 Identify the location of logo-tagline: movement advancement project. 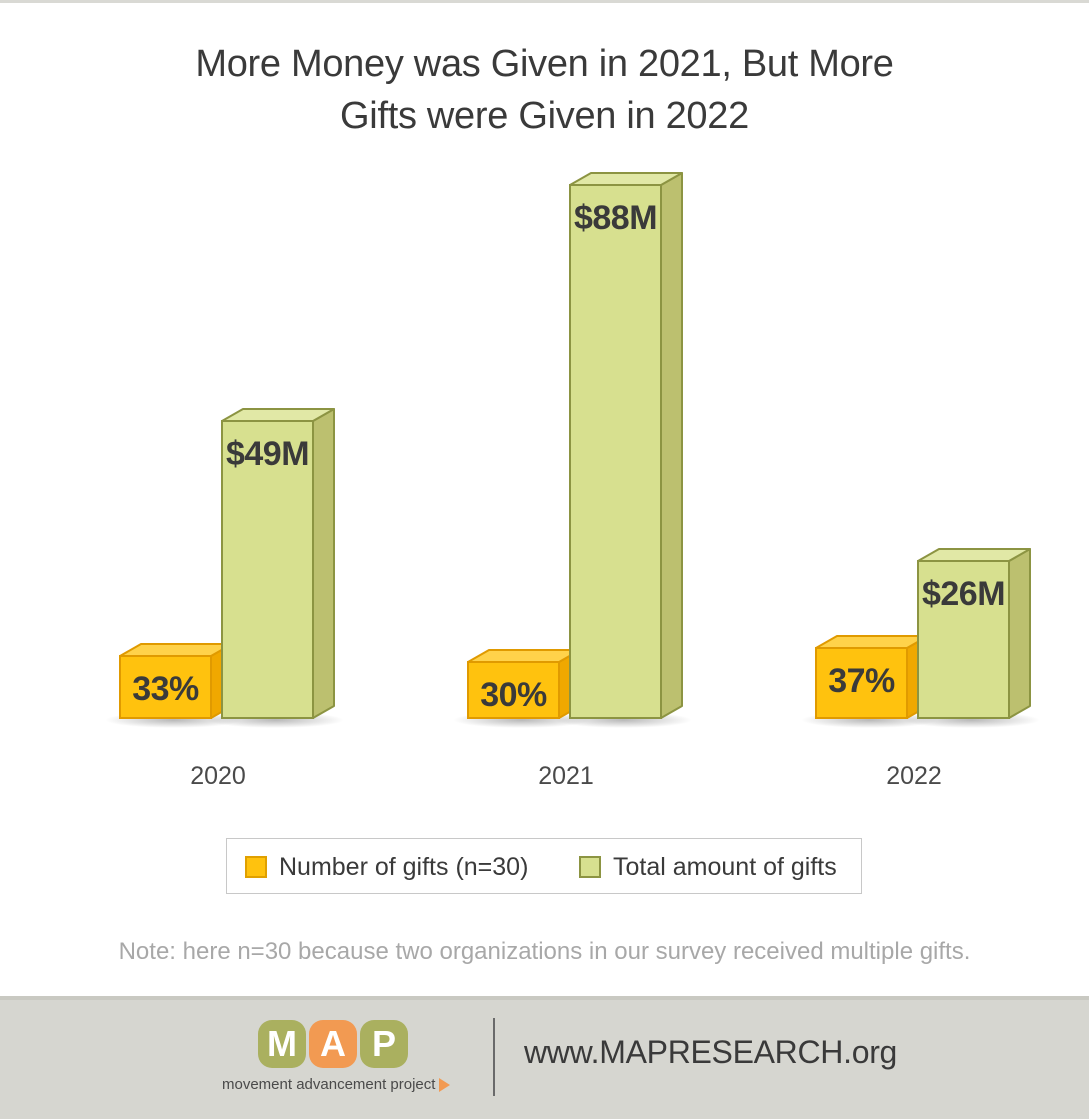
(336, 1084).